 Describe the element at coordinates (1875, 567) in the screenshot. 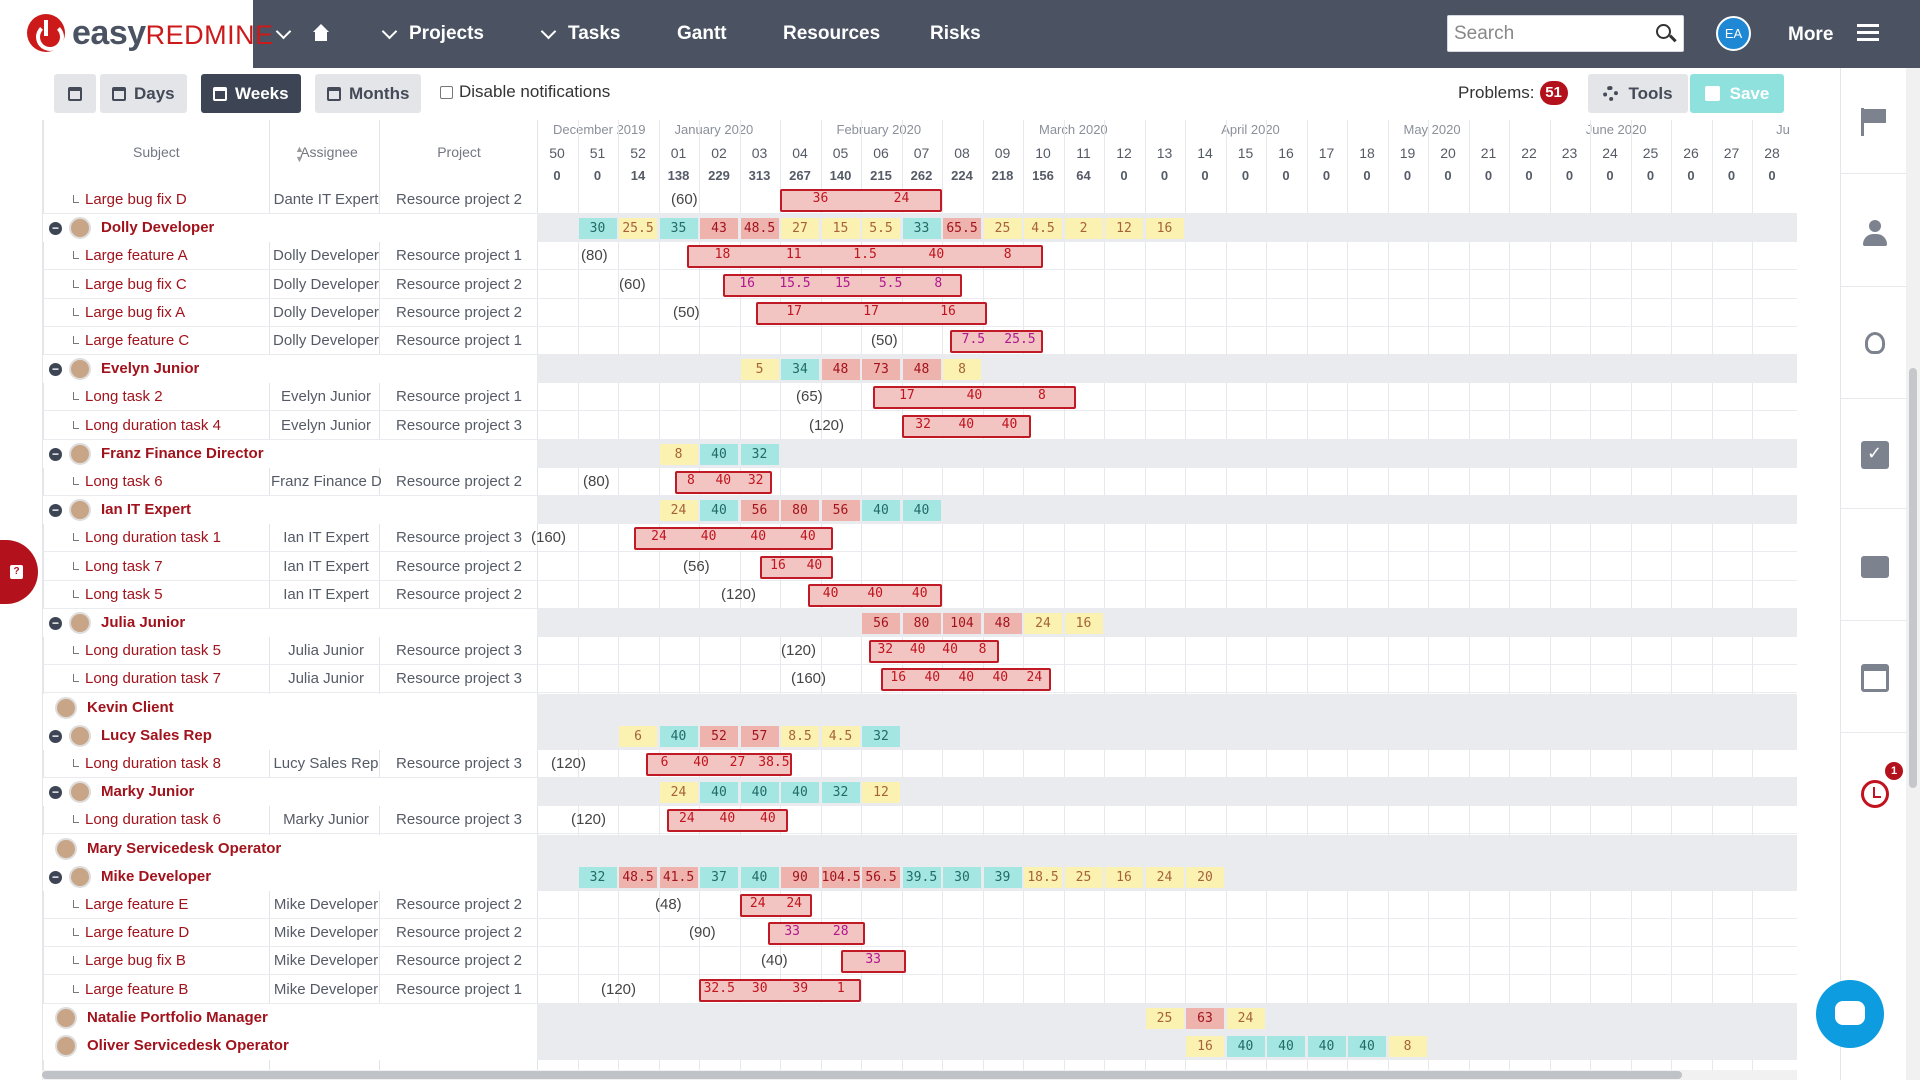

I see `chat-bubble-icon` at that location.